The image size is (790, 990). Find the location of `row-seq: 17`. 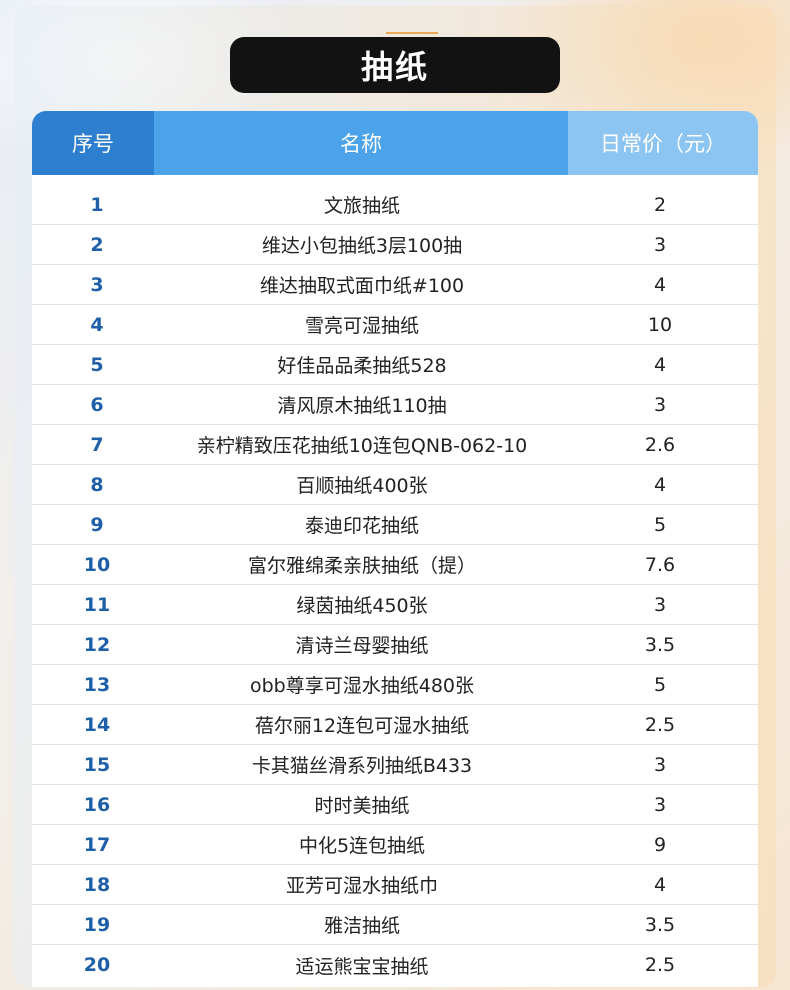

row-seq: 17 is located at coordinates (97, 844).